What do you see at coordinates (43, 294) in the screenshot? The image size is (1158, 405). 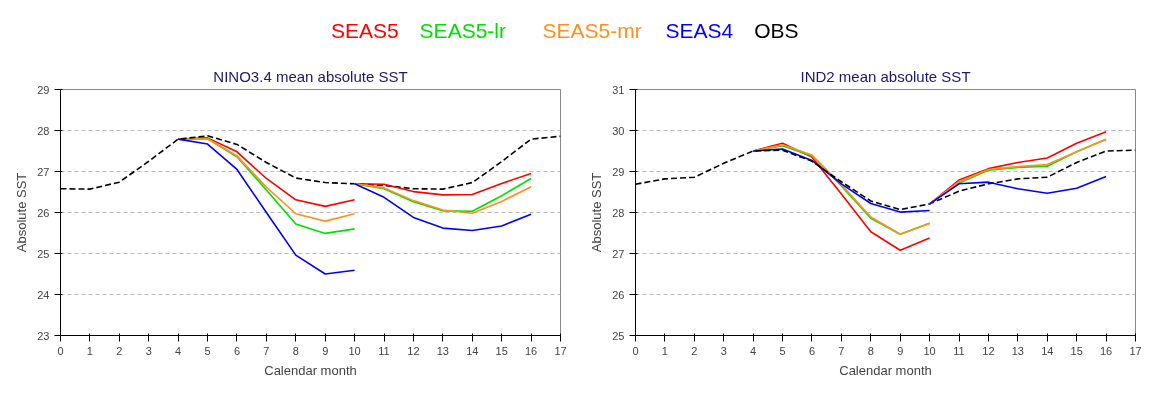 I see `y-tick-label: 24` at bounding box center [43, 294].